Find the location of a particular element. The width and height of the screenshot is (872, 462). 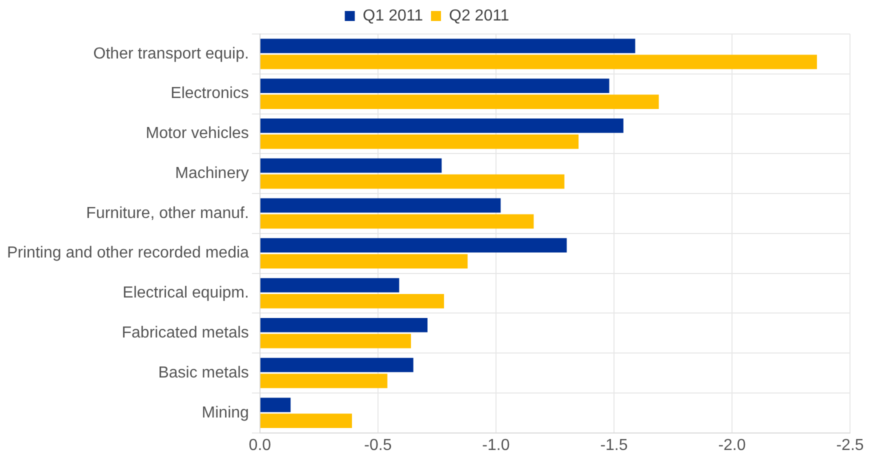

y-tick-label: Electronics is located at coordinates (209, 93).